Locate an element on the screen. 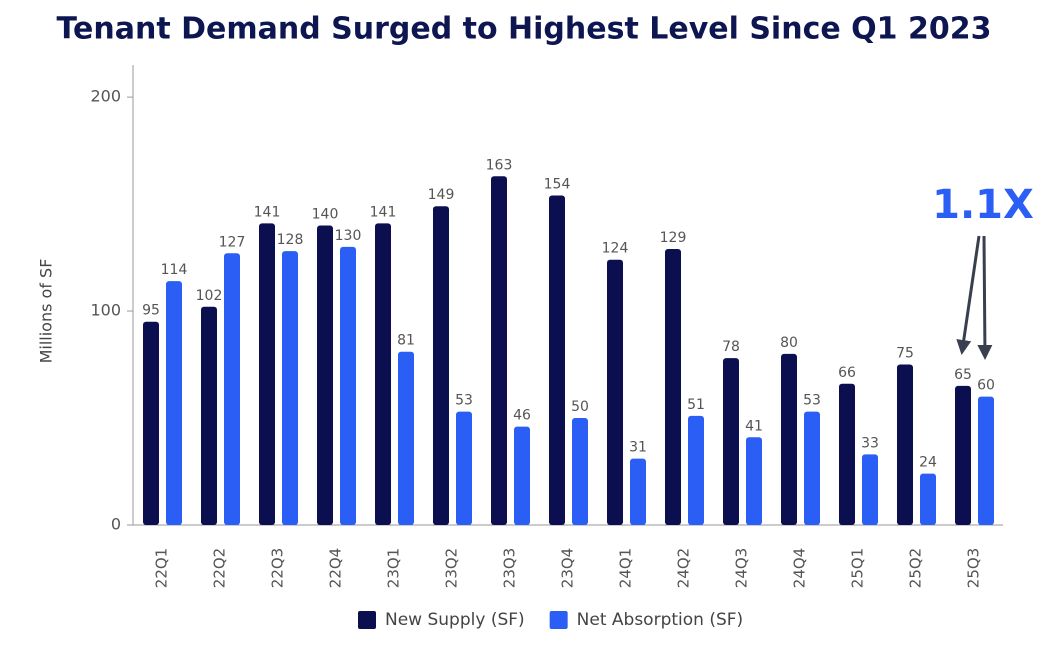 Image resolution: width=1058 pixels, height=657 pixels. legend-label: New Supply (SF) is located at coordinates (455, 620).